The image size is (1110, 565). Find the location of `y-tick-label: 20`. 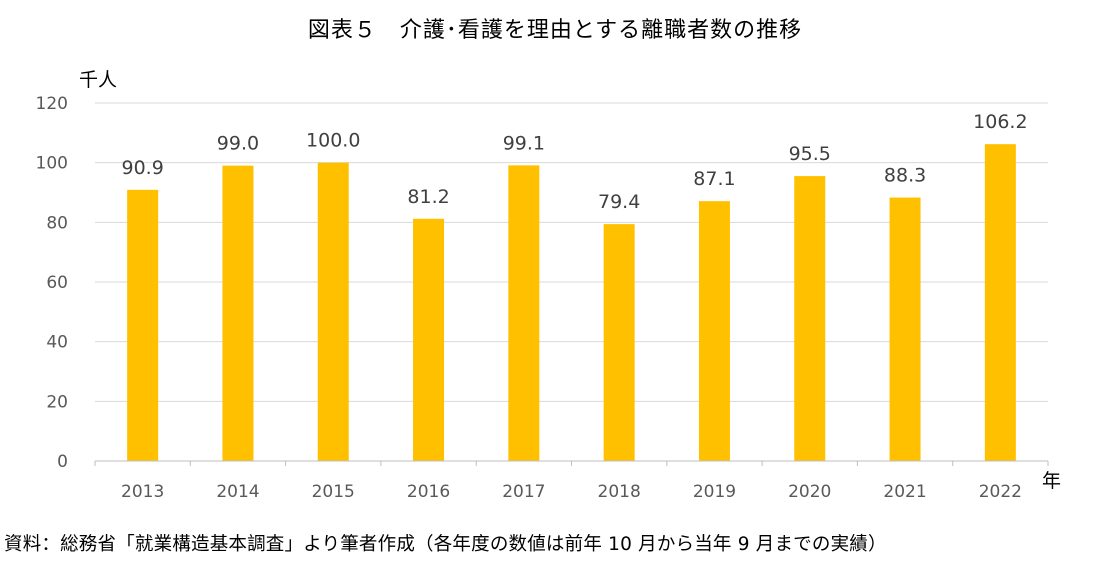

y-tick-label: 20 is located at coordinates (57, 402).